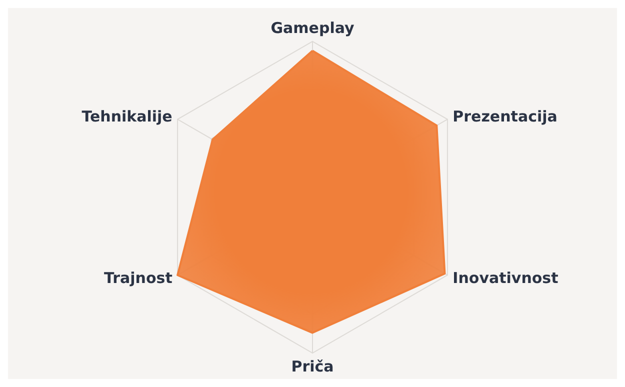  Describe the element at coordinates (505, 116) in the screenshot. I see `spoke-label: Prezentacija` at that location.